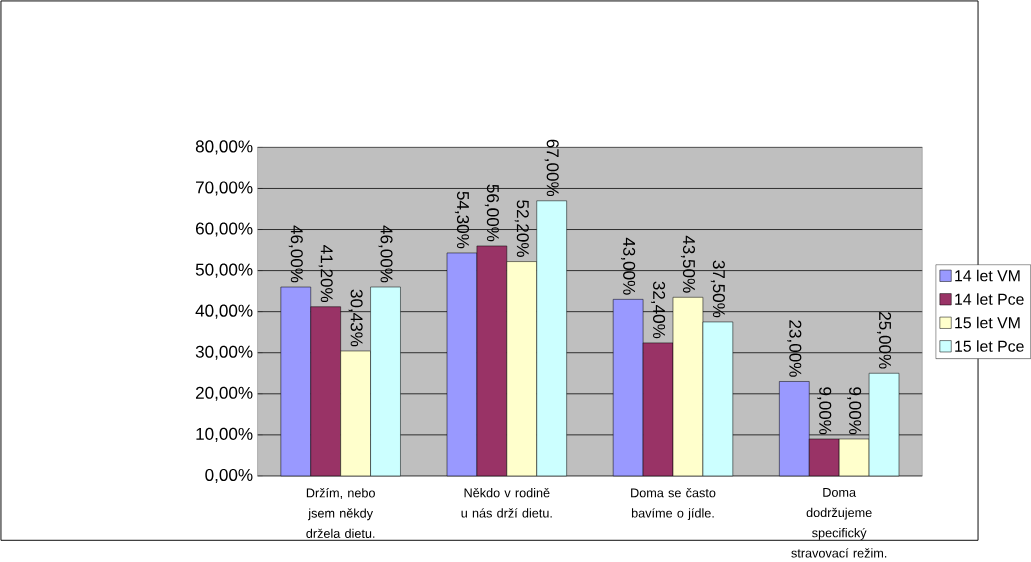  What do you see at coordinates (688, 264) in the screenshot?
I see `data-label: 43,50%` at bounding box center [688, 264].